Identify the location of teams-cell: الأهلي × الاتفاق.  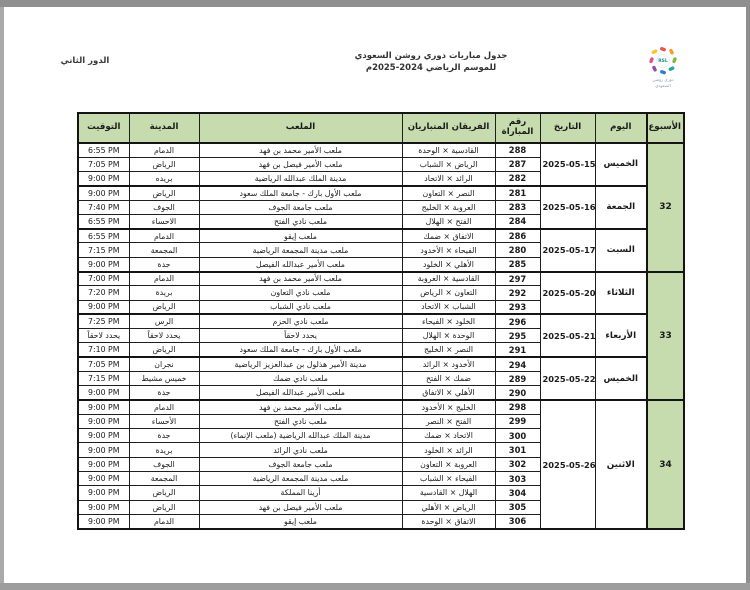
(448, 393).